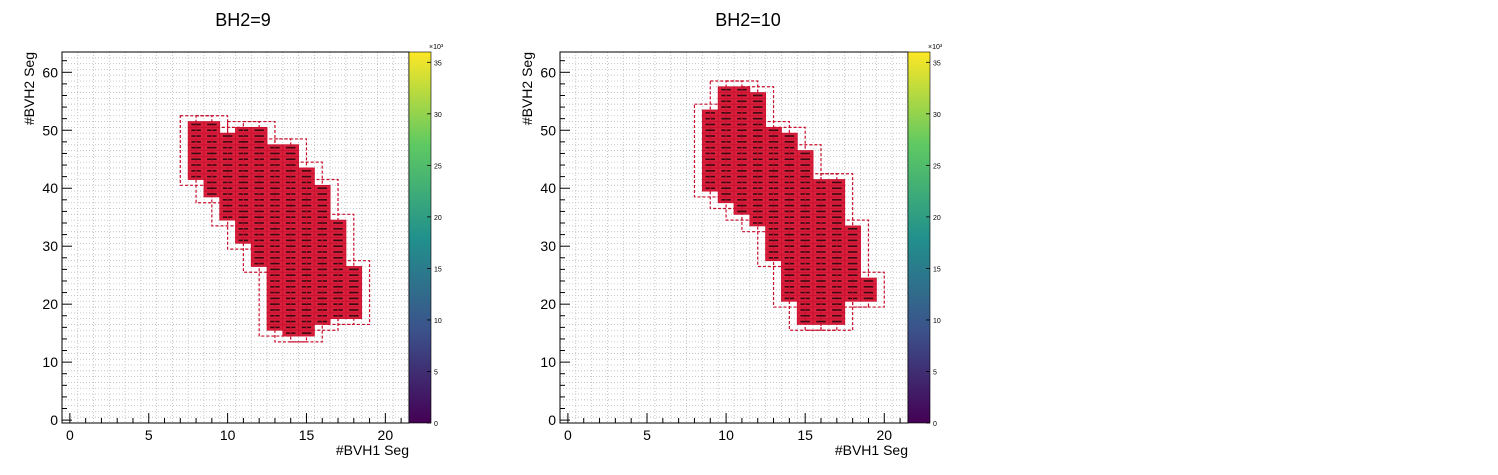 The image size is (1498, 475). What do you see at coordinates (748, 20) in the screenshot?
I see `chart-title: BH2=10` at bounding box center [748, 20].